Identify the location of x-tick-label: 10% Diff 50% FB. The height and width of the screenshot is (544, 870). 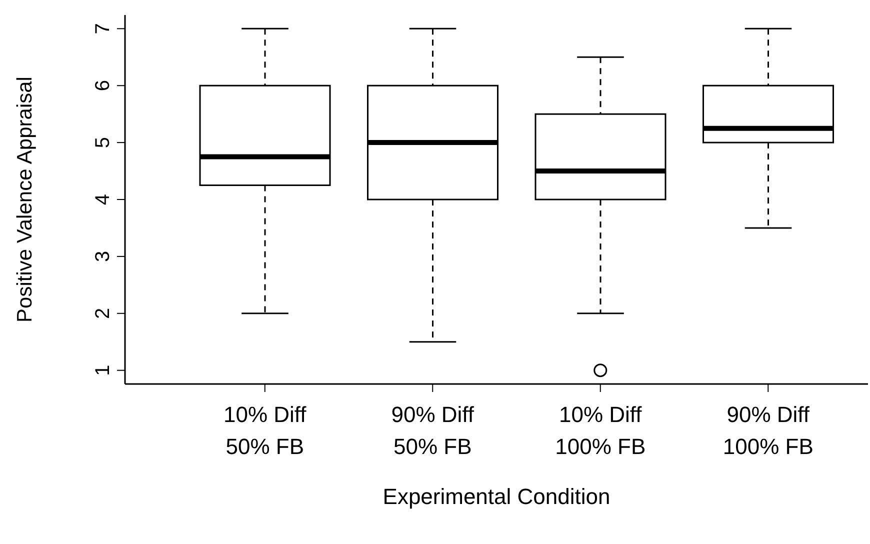
(266, 430).